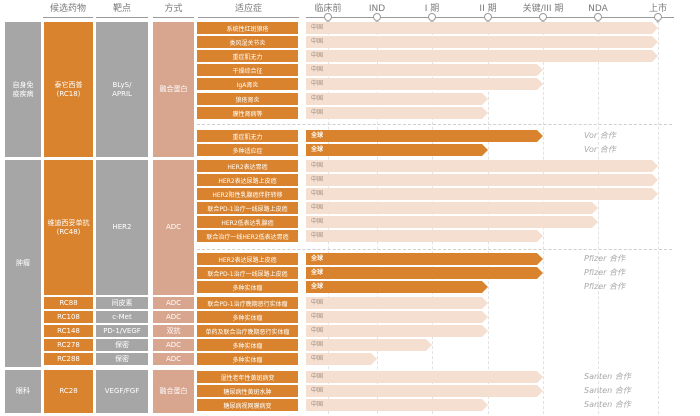 This screenshot has width=700, height=416. I want to click on indication-label: 多种适应症, so click(247, 150).